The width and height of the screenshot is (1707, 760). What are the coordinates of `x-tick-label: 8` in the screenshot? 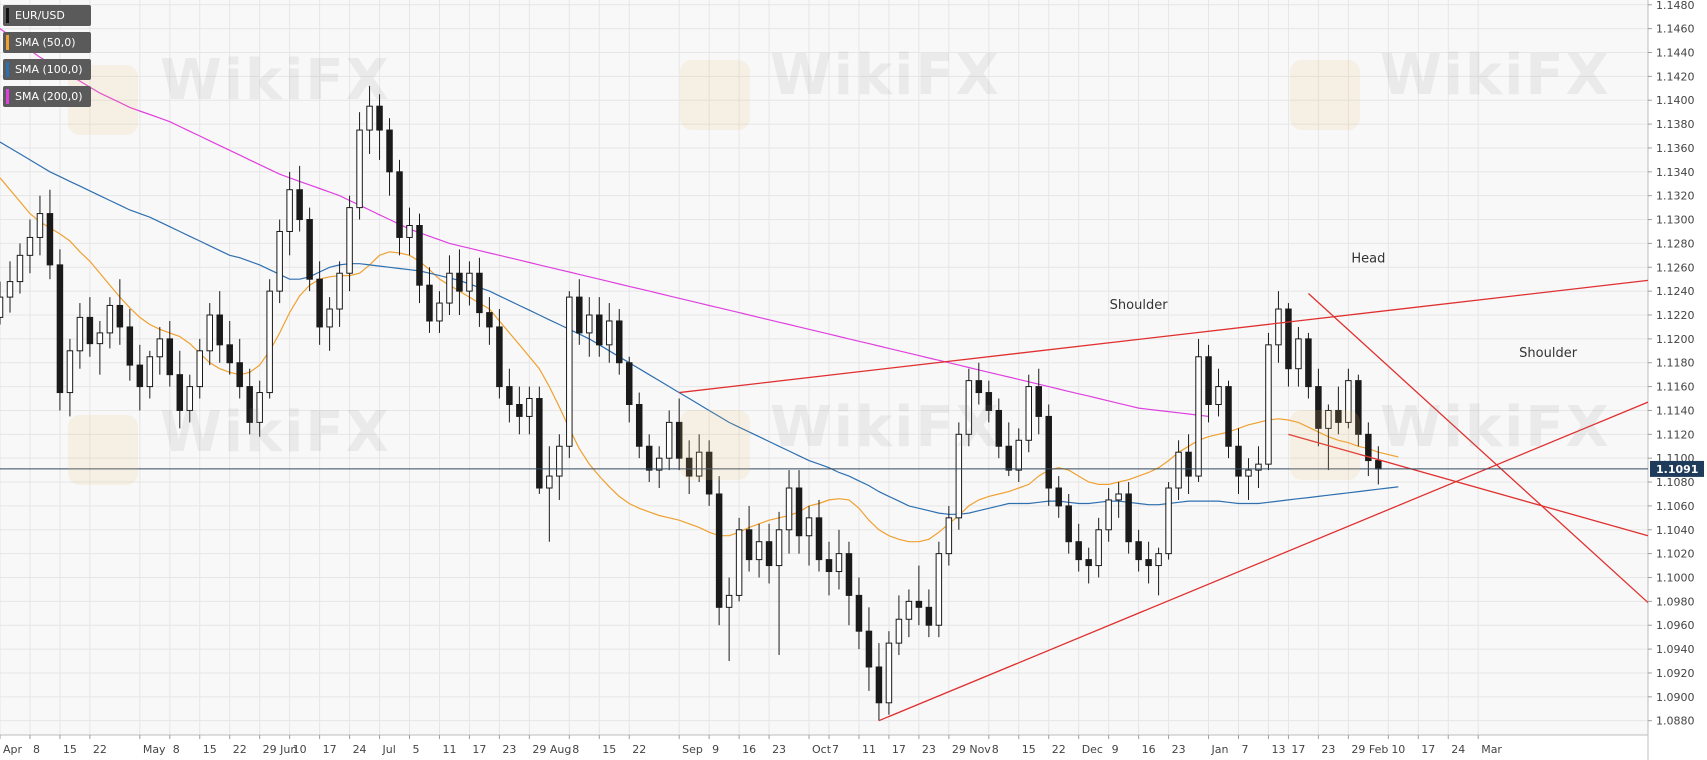 It's located at (36, 749).